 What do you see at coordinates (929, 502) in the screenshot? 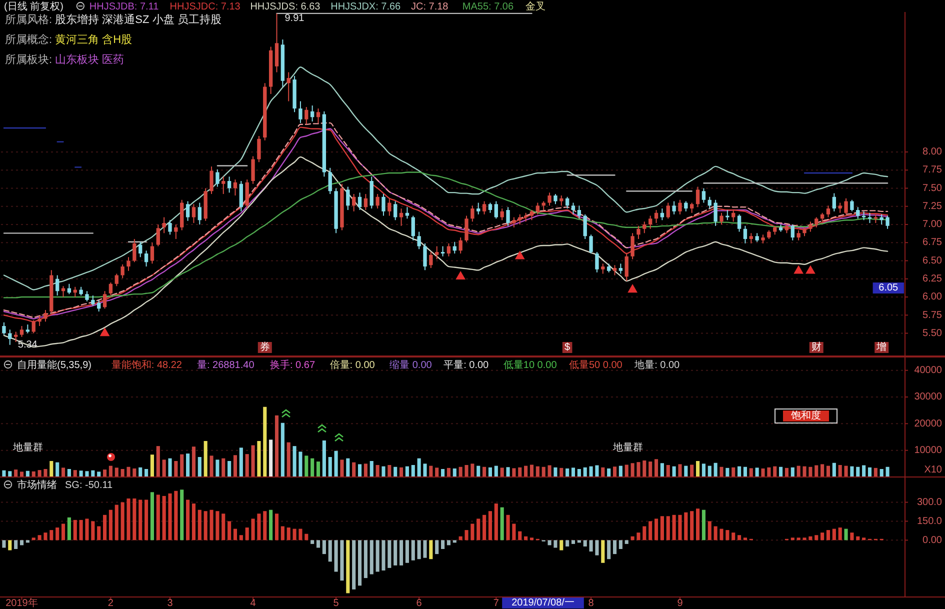
I see `y-tick-label: 300.0` at bounding box center [929, 502].